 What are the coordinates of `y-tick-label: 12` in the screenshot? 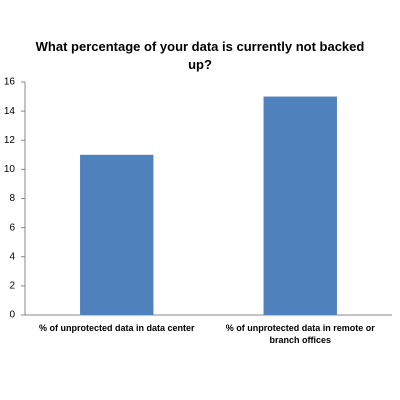 It's located at (10, 140).